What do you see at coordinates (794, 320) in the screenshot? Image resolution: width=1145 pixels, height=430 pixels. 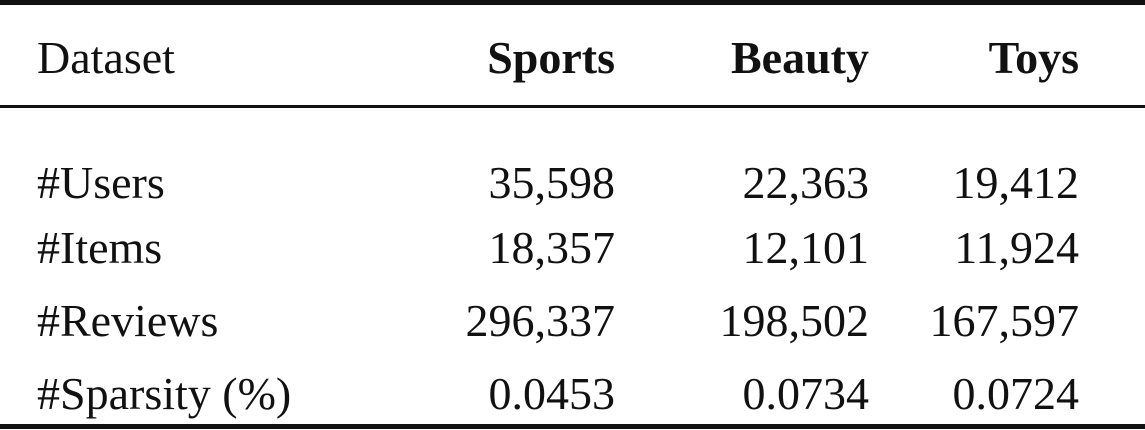 I see `cell-beauty: 198,502` at bounding box center [794, 320].